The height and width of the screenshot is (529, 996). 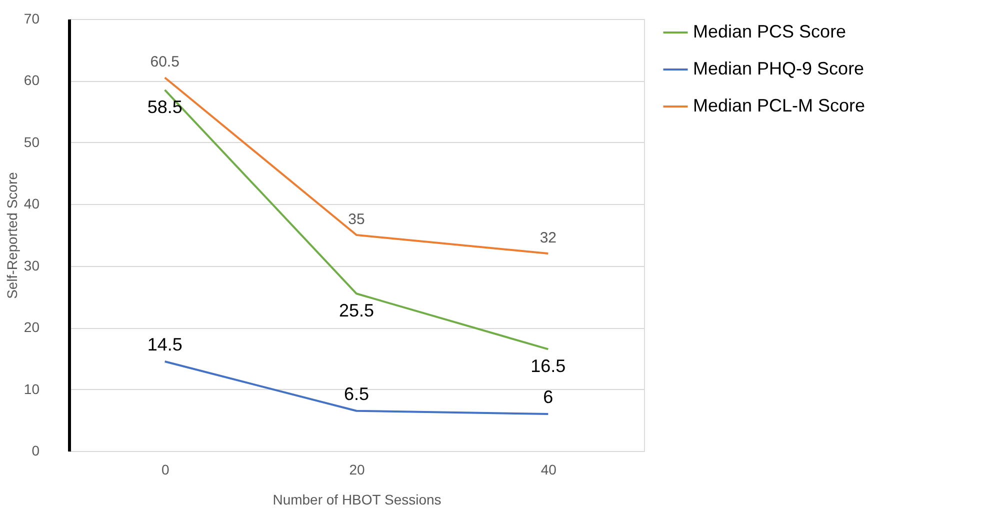 What do you see at coordinates (32, 204) in the screenshot?
I see `y-tick-label: 40` at bounding box center [32, 204].